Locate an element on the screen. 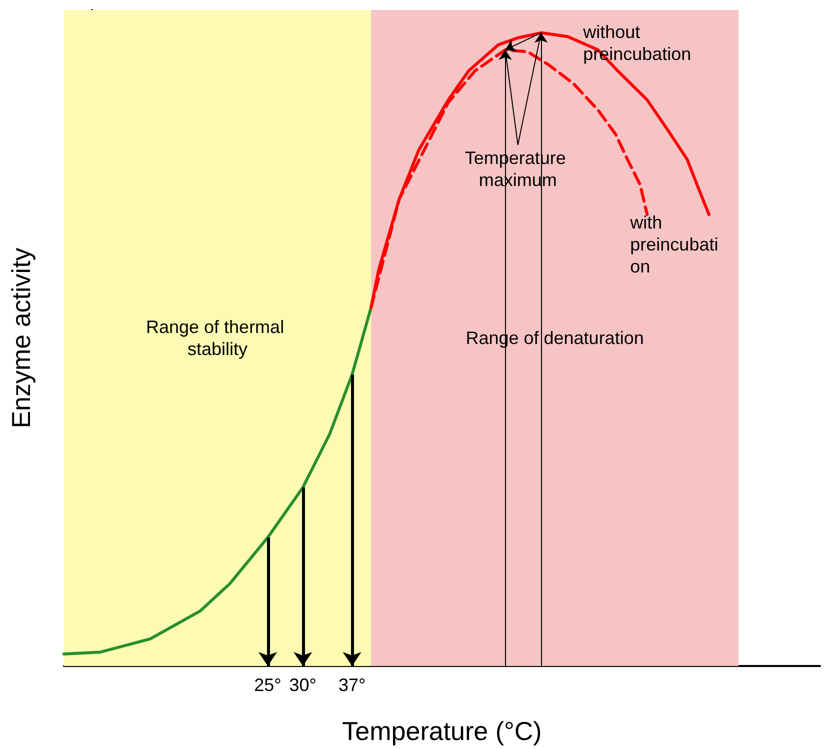  x-axis-title: Temperature (°C) is located at coordinates (442, 731).